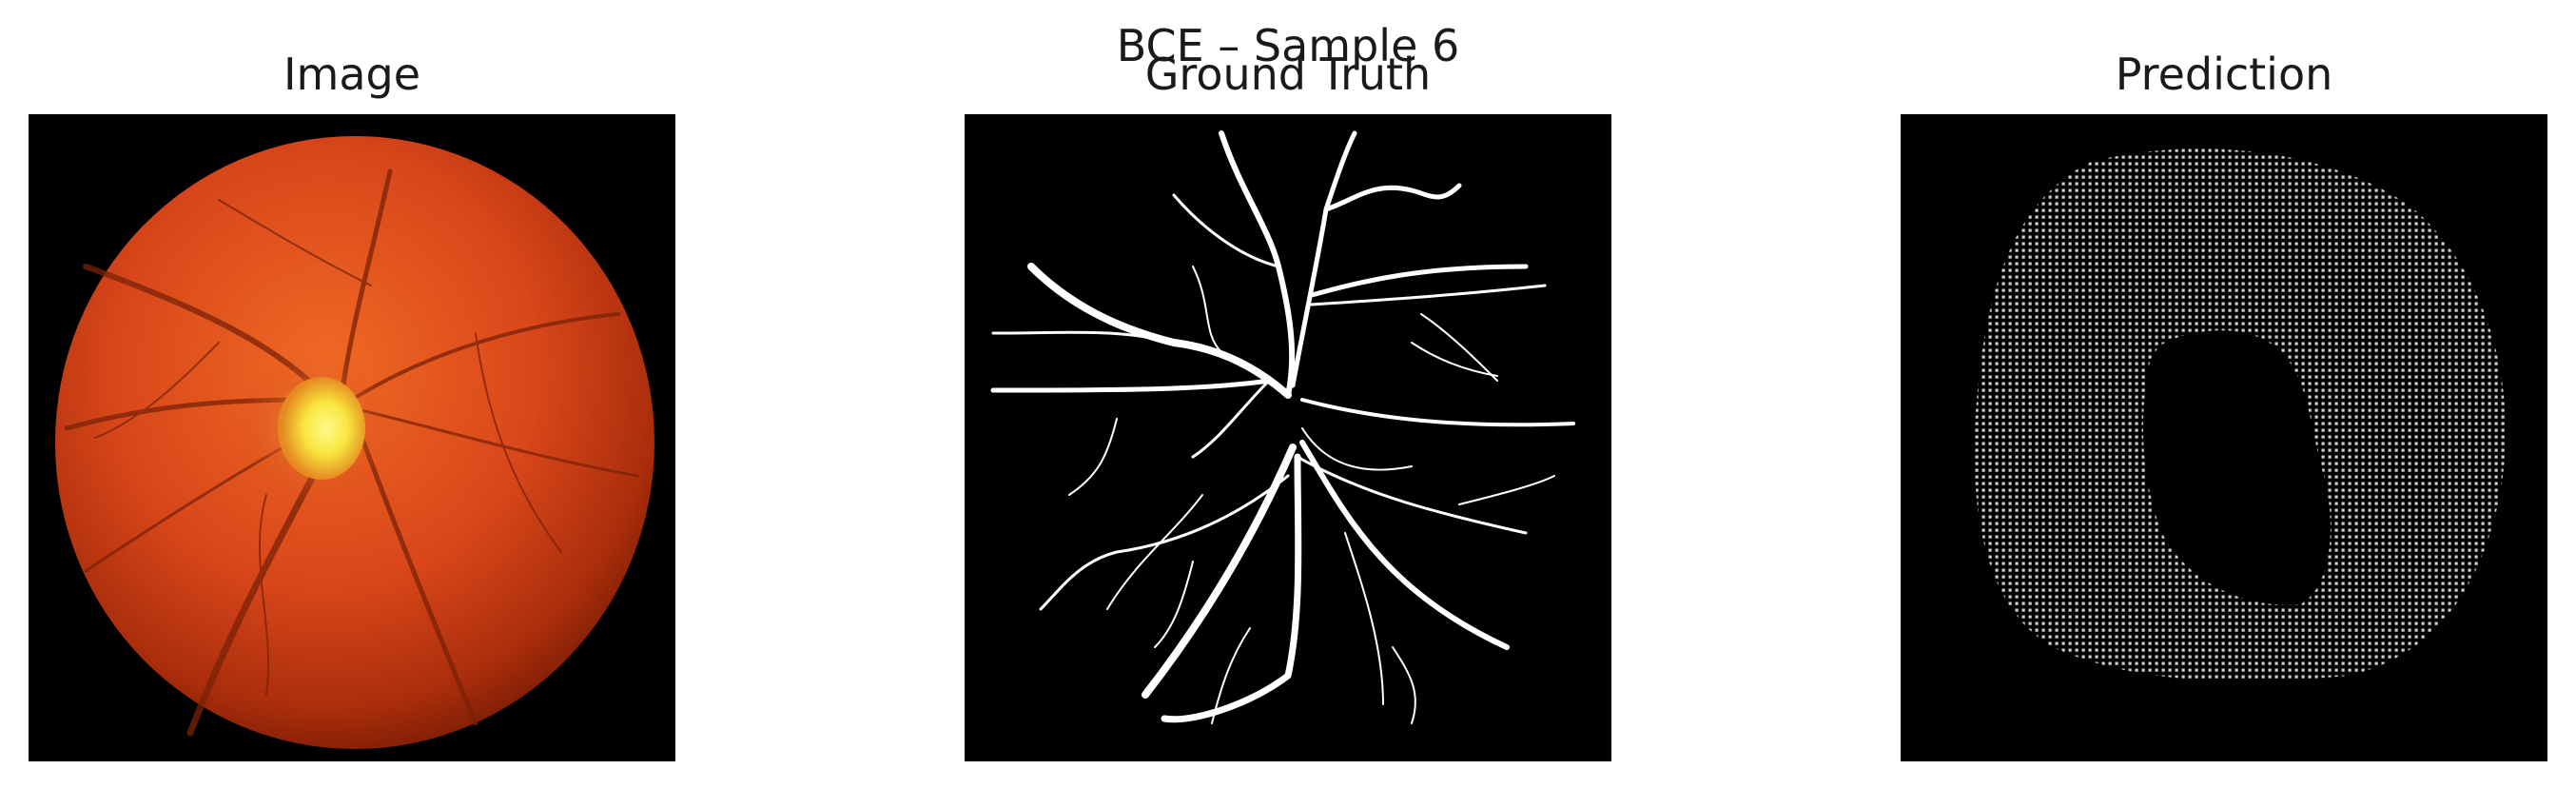 Image resolution: width=2576 pixels, height=789 pixels. Describe the element at coordinates (2224, 74) in the screenshot. I see `prediction-panel-title: Prediction` at that location.